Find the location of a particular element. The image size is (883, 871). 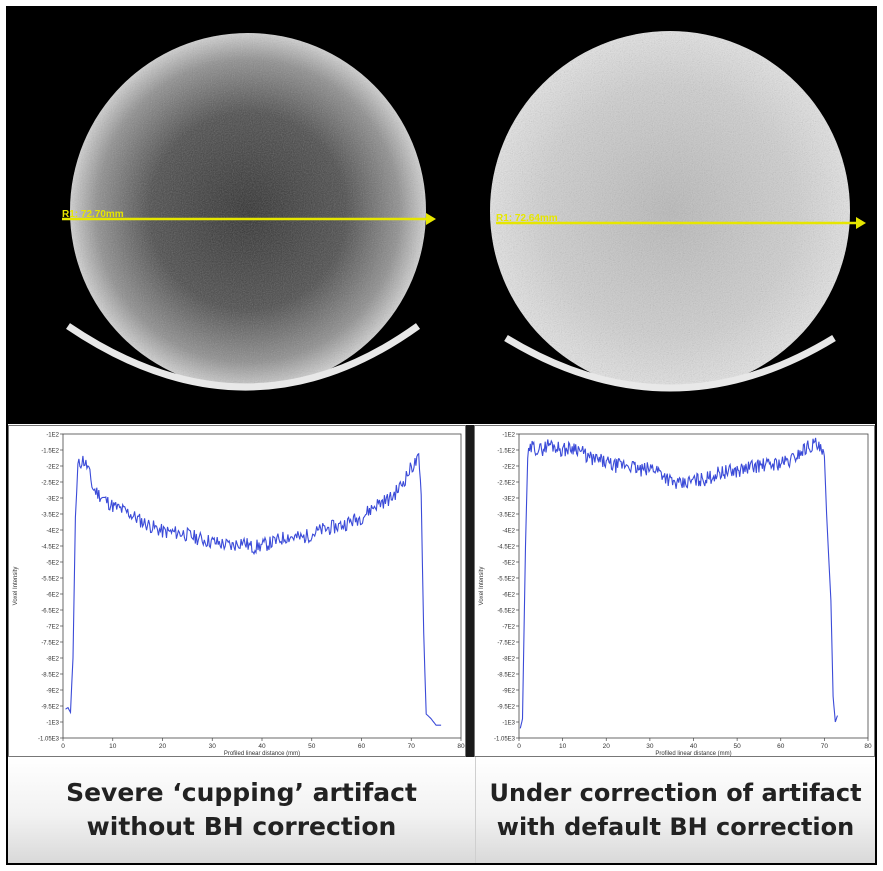

caption-line-2: with default BH correction is located at coordinates (675, 827).